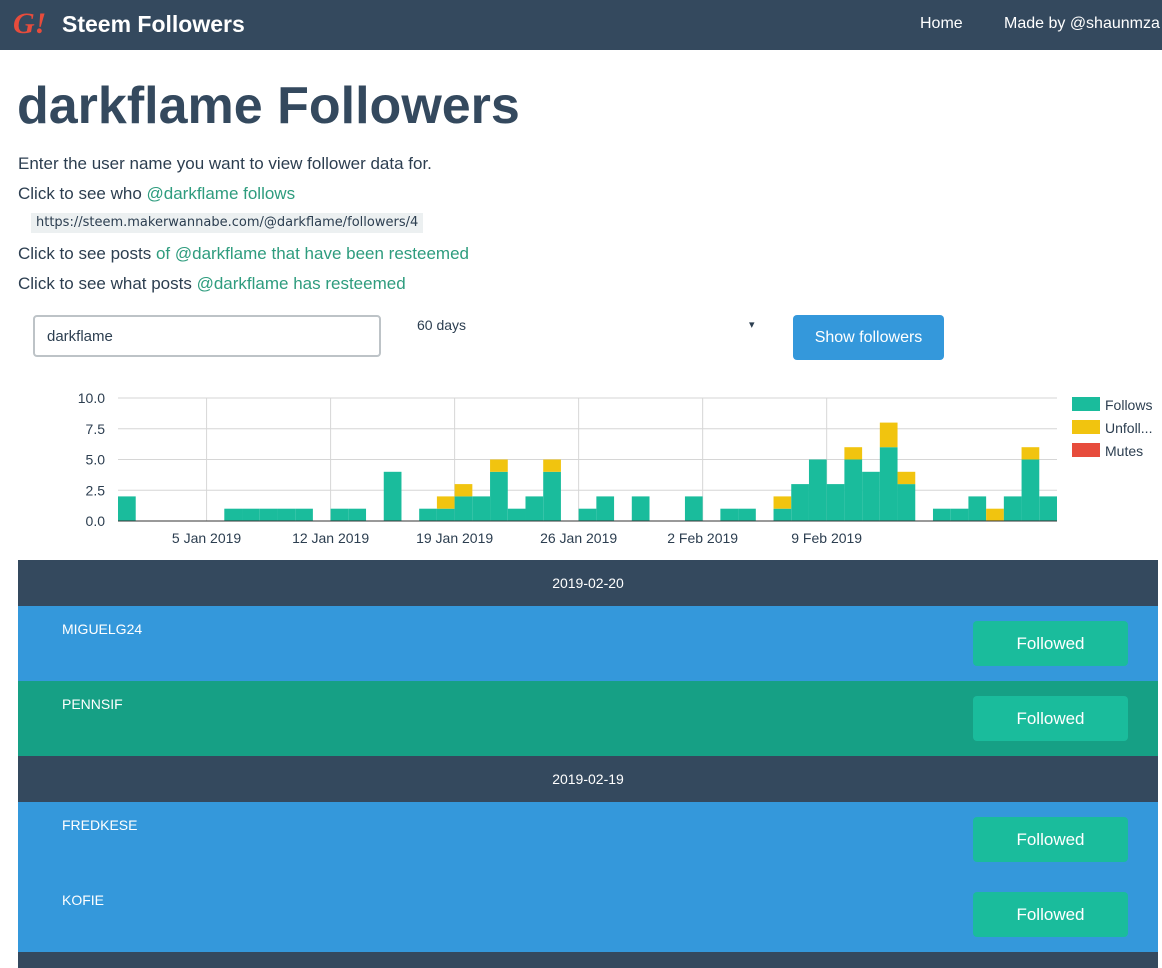 The width and height of the screenshot is (1162, 968). I want to click on legend-swatch-follows, so click(1086, 404).